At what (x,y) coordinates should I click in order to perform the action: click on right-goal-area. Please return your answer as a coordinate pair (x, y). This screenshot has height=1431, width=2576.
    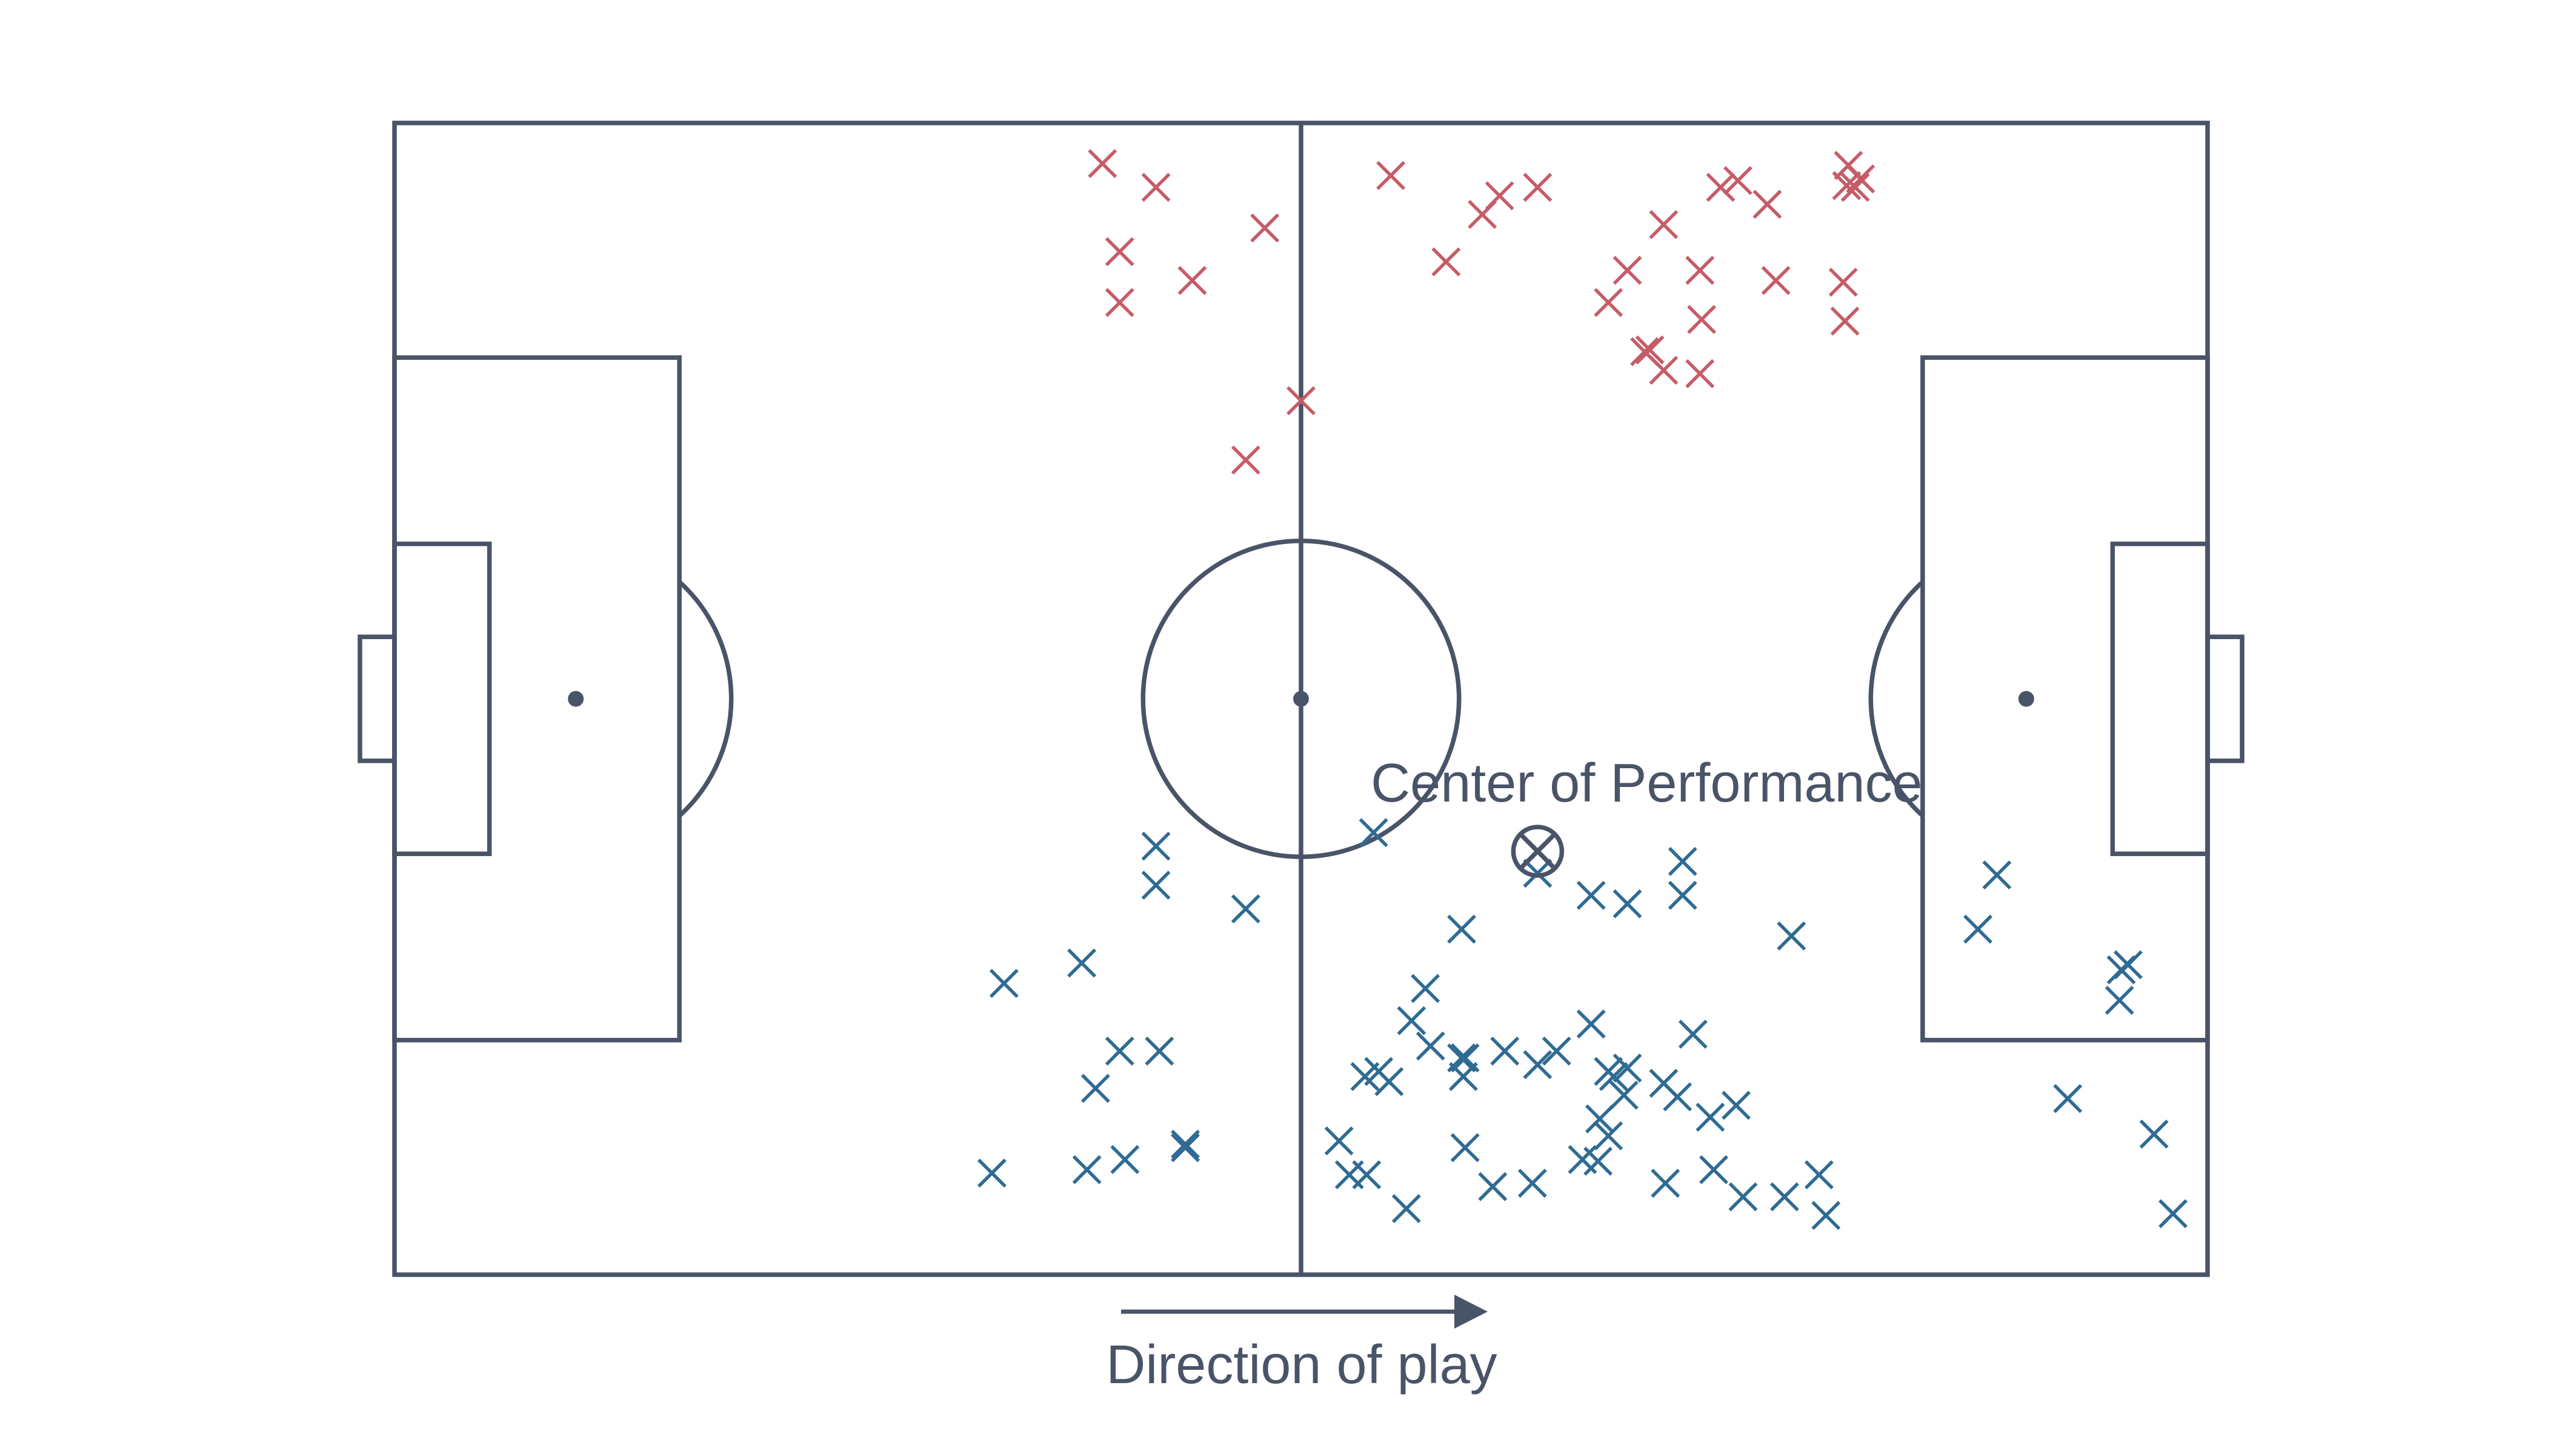
    Looking at the image, I should click on (2160, 699).